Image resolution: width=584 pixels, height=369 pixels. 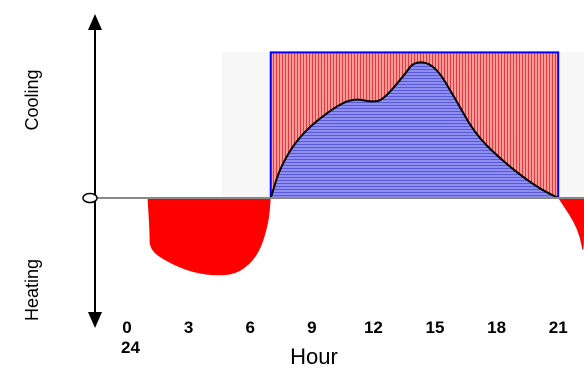 What do you see at coordinates (188, 327) in the screenshot?
I see `x-tick-label-3: 3` at bounding box center [188, 327].